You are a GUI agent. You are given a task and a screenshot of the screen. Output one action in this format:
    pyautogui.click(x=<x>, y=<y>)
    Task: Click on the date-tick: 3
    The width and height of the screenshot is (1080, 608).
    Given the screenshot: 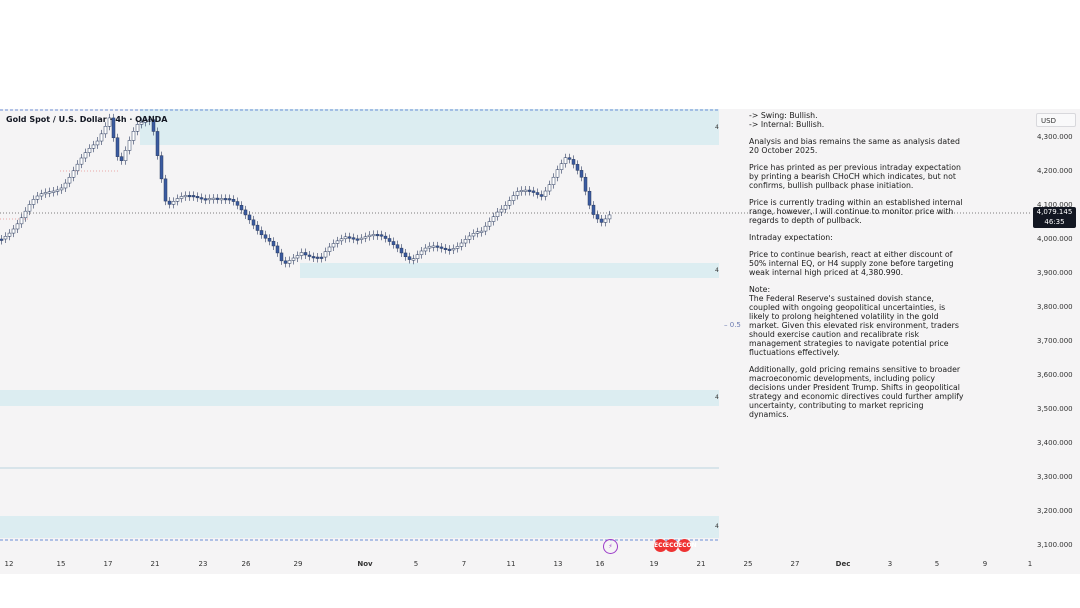 What is the action you would take?
    pyautogui.click(x=890, y=564)
    